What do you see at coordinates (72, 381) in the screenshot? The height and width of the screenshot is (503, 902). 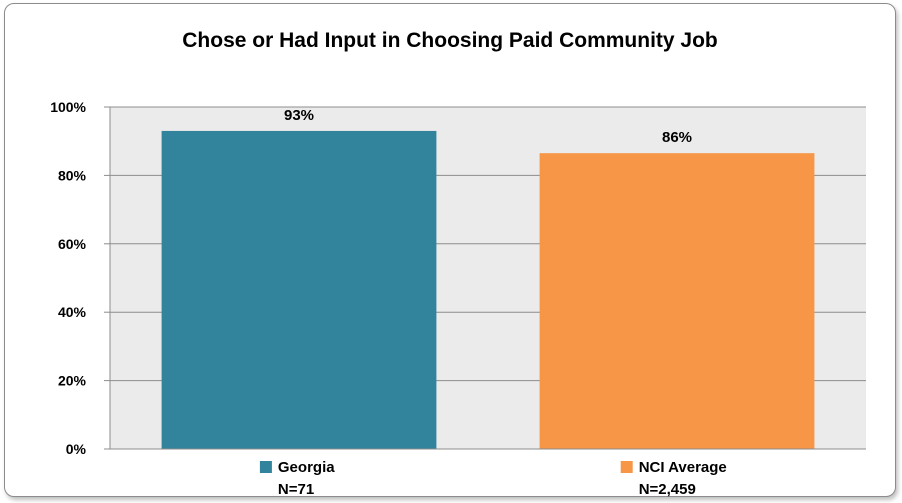 I see `y-tick-label: 20%` at bounding box center [72, 381].